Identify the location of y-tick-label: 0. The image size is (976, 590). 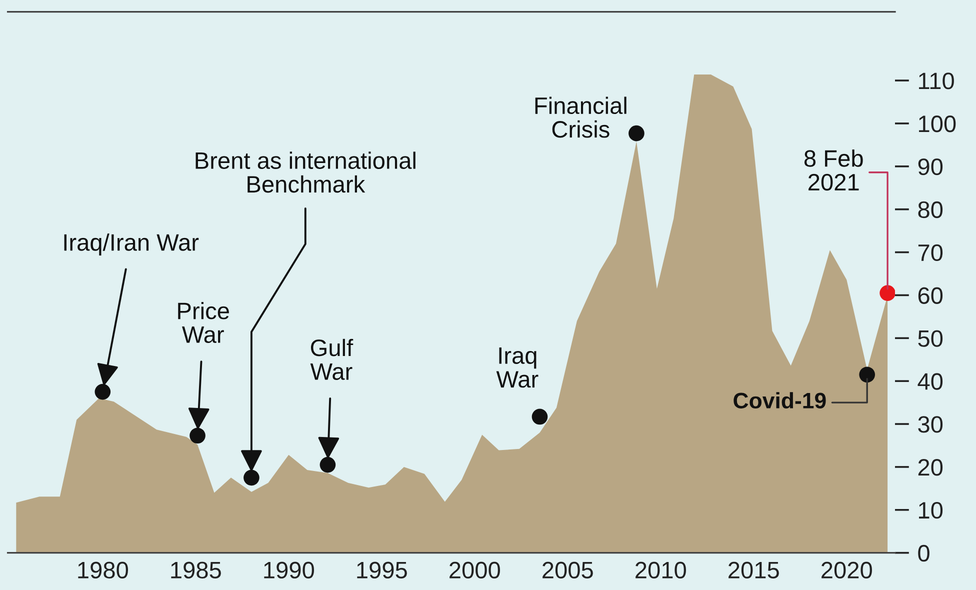
(924, 553).